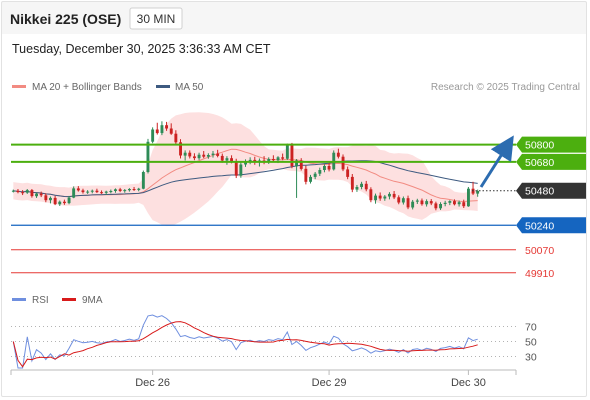 This screenshot has height=400, width=590. I want to click on rsi-legend-label: RSI, so click(40, 300).